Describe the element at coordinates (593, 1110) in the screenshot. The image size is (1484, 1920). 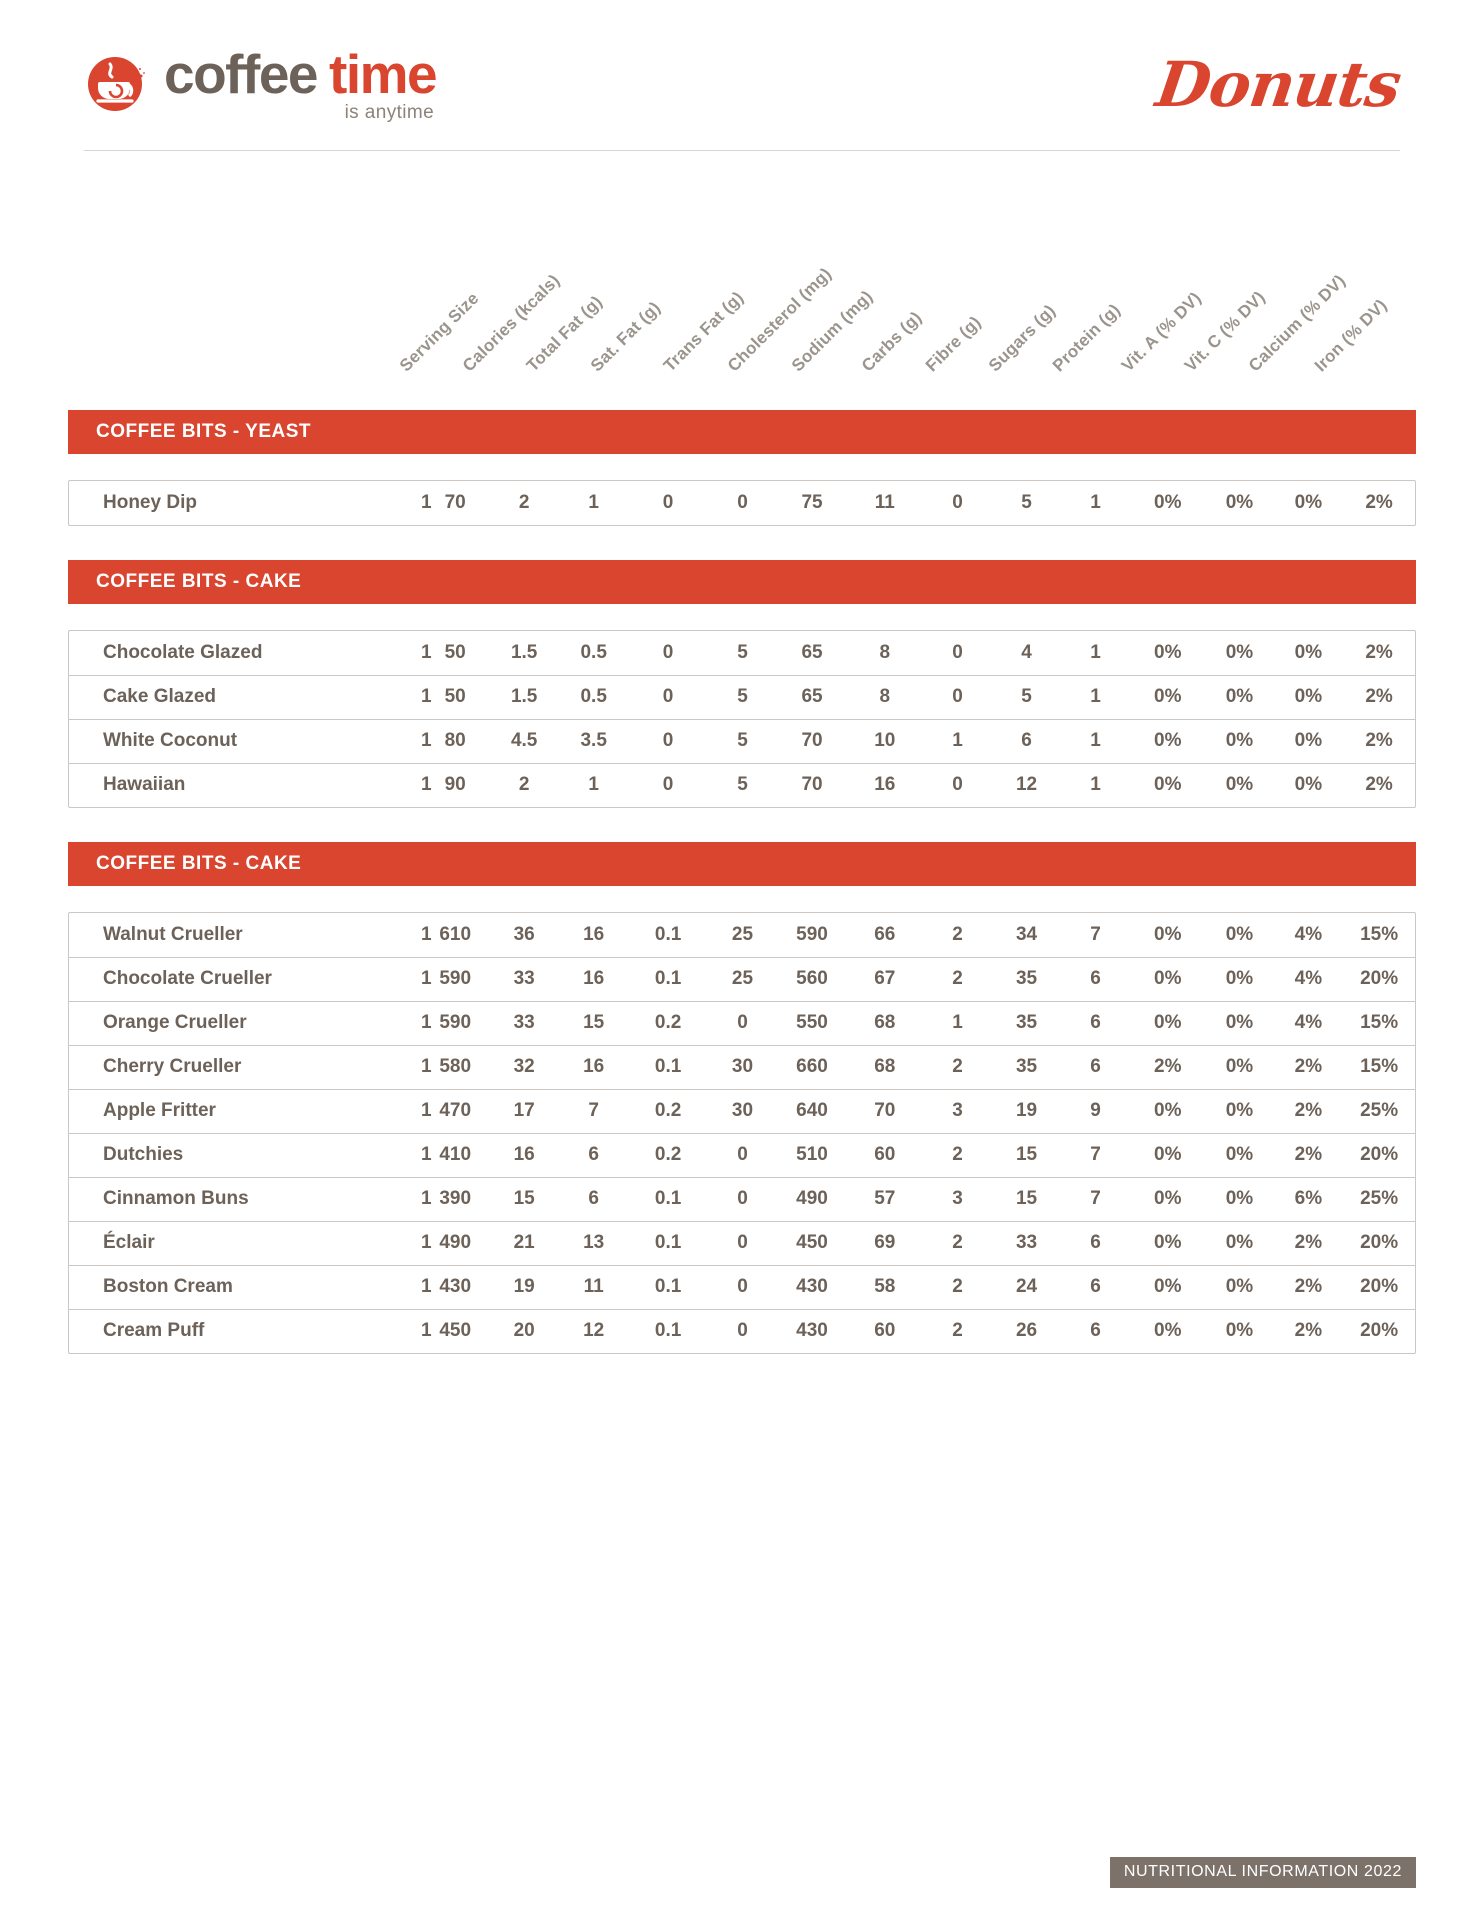
I see `cell-sat-fat-g: 7` at that location.